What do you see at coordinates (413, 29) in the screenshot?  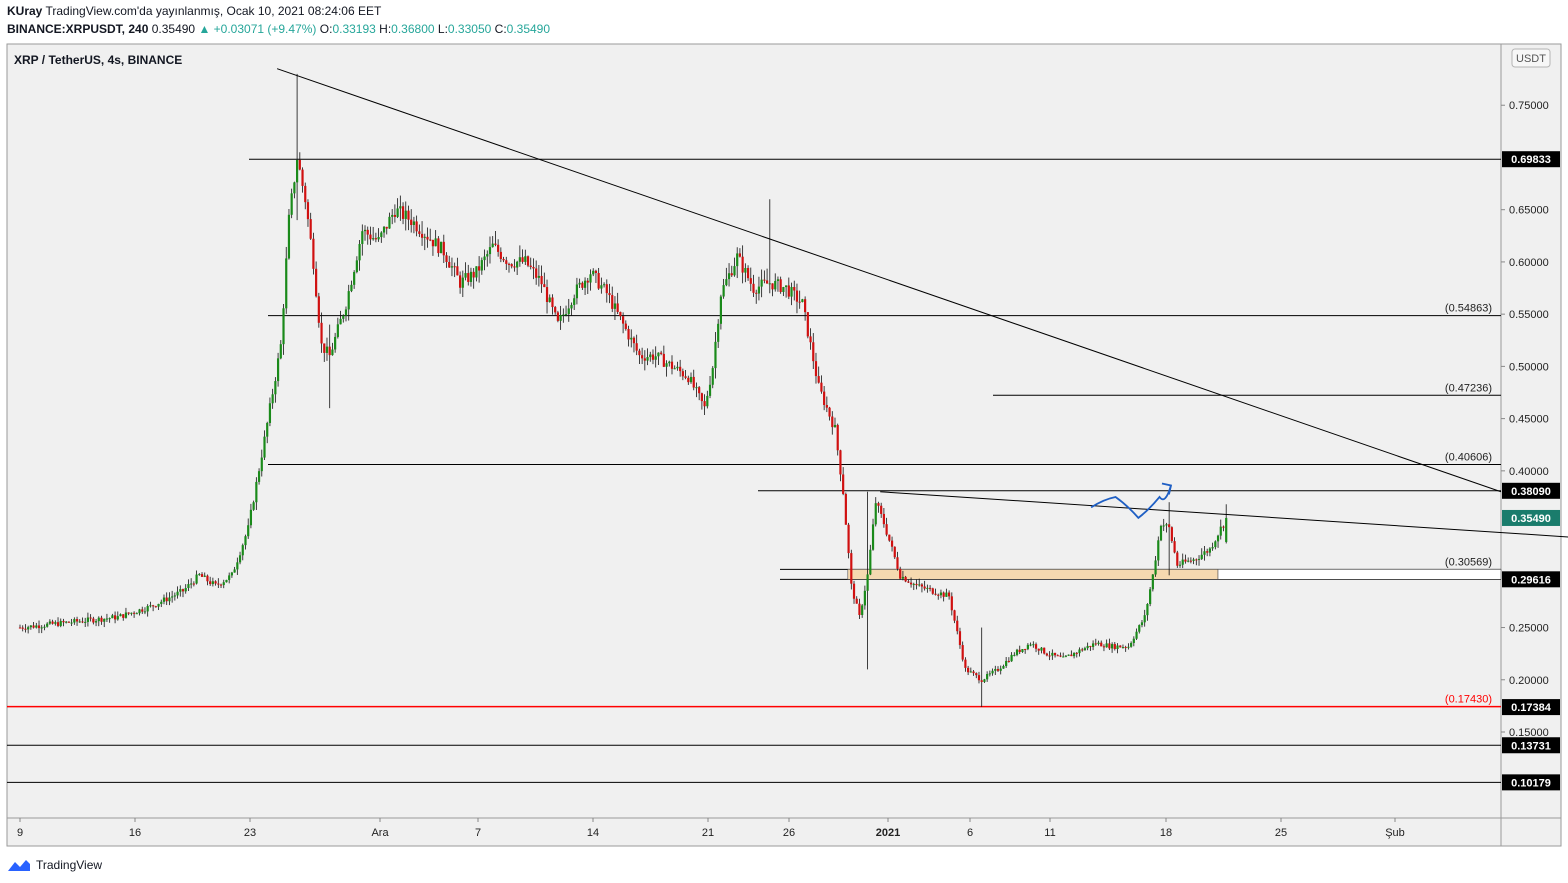 I see `high-value: 0.36800` at bounding box center [413, 29].